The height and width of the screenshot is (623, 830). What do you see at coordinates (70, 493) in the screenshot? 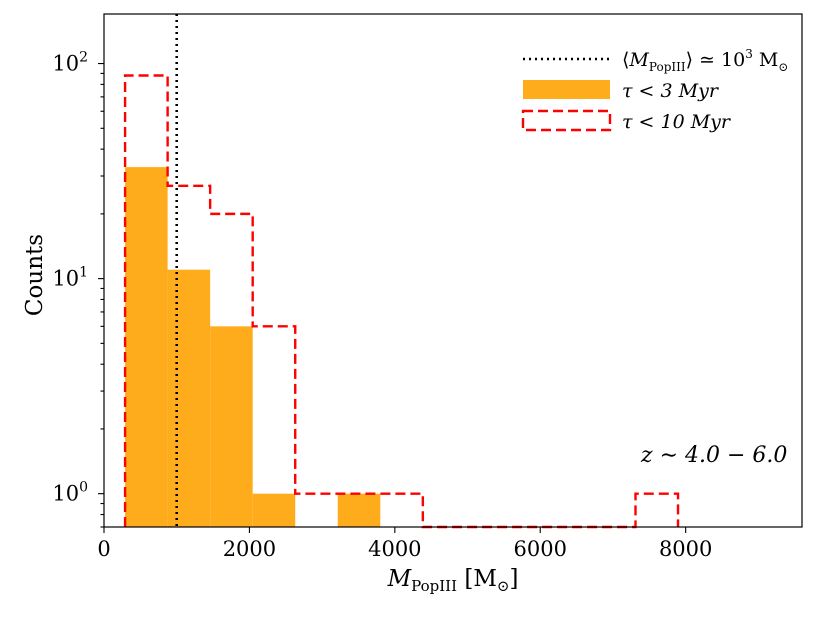
I see `y-tick-label: 10⁰` at bounding box center [70, 493].